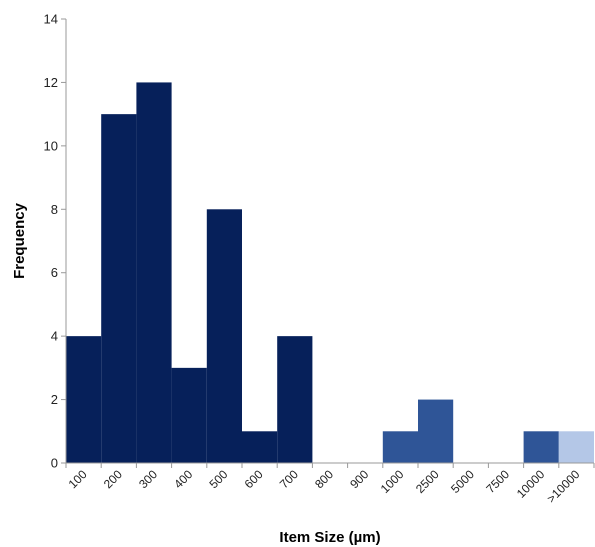  What do you see at coordinates (427, 481) in the screenshot?
I see `x-tick-label: 2500` at bounding box center [427, 481].